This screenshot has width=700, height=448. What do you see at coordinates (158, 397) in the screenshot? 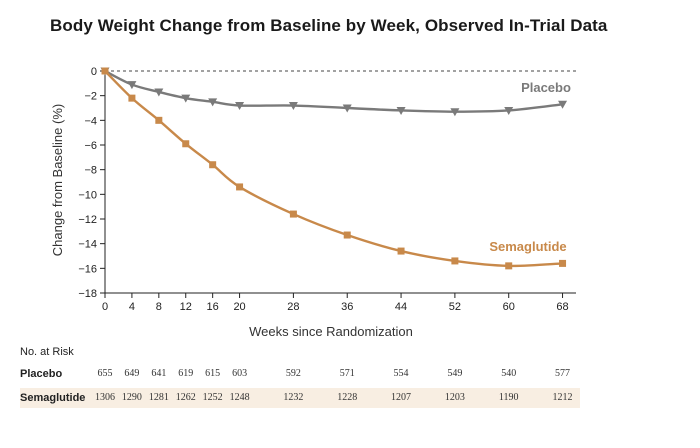
I see `risk-value: 1281` at bounding box center [158, 397].